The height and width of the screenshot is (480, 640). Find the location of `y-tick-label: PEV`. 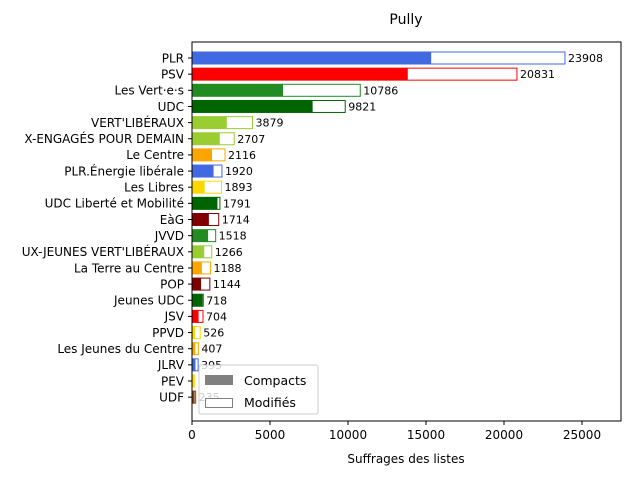

y-tick-label: PEV is located at coordinates (173, 381).